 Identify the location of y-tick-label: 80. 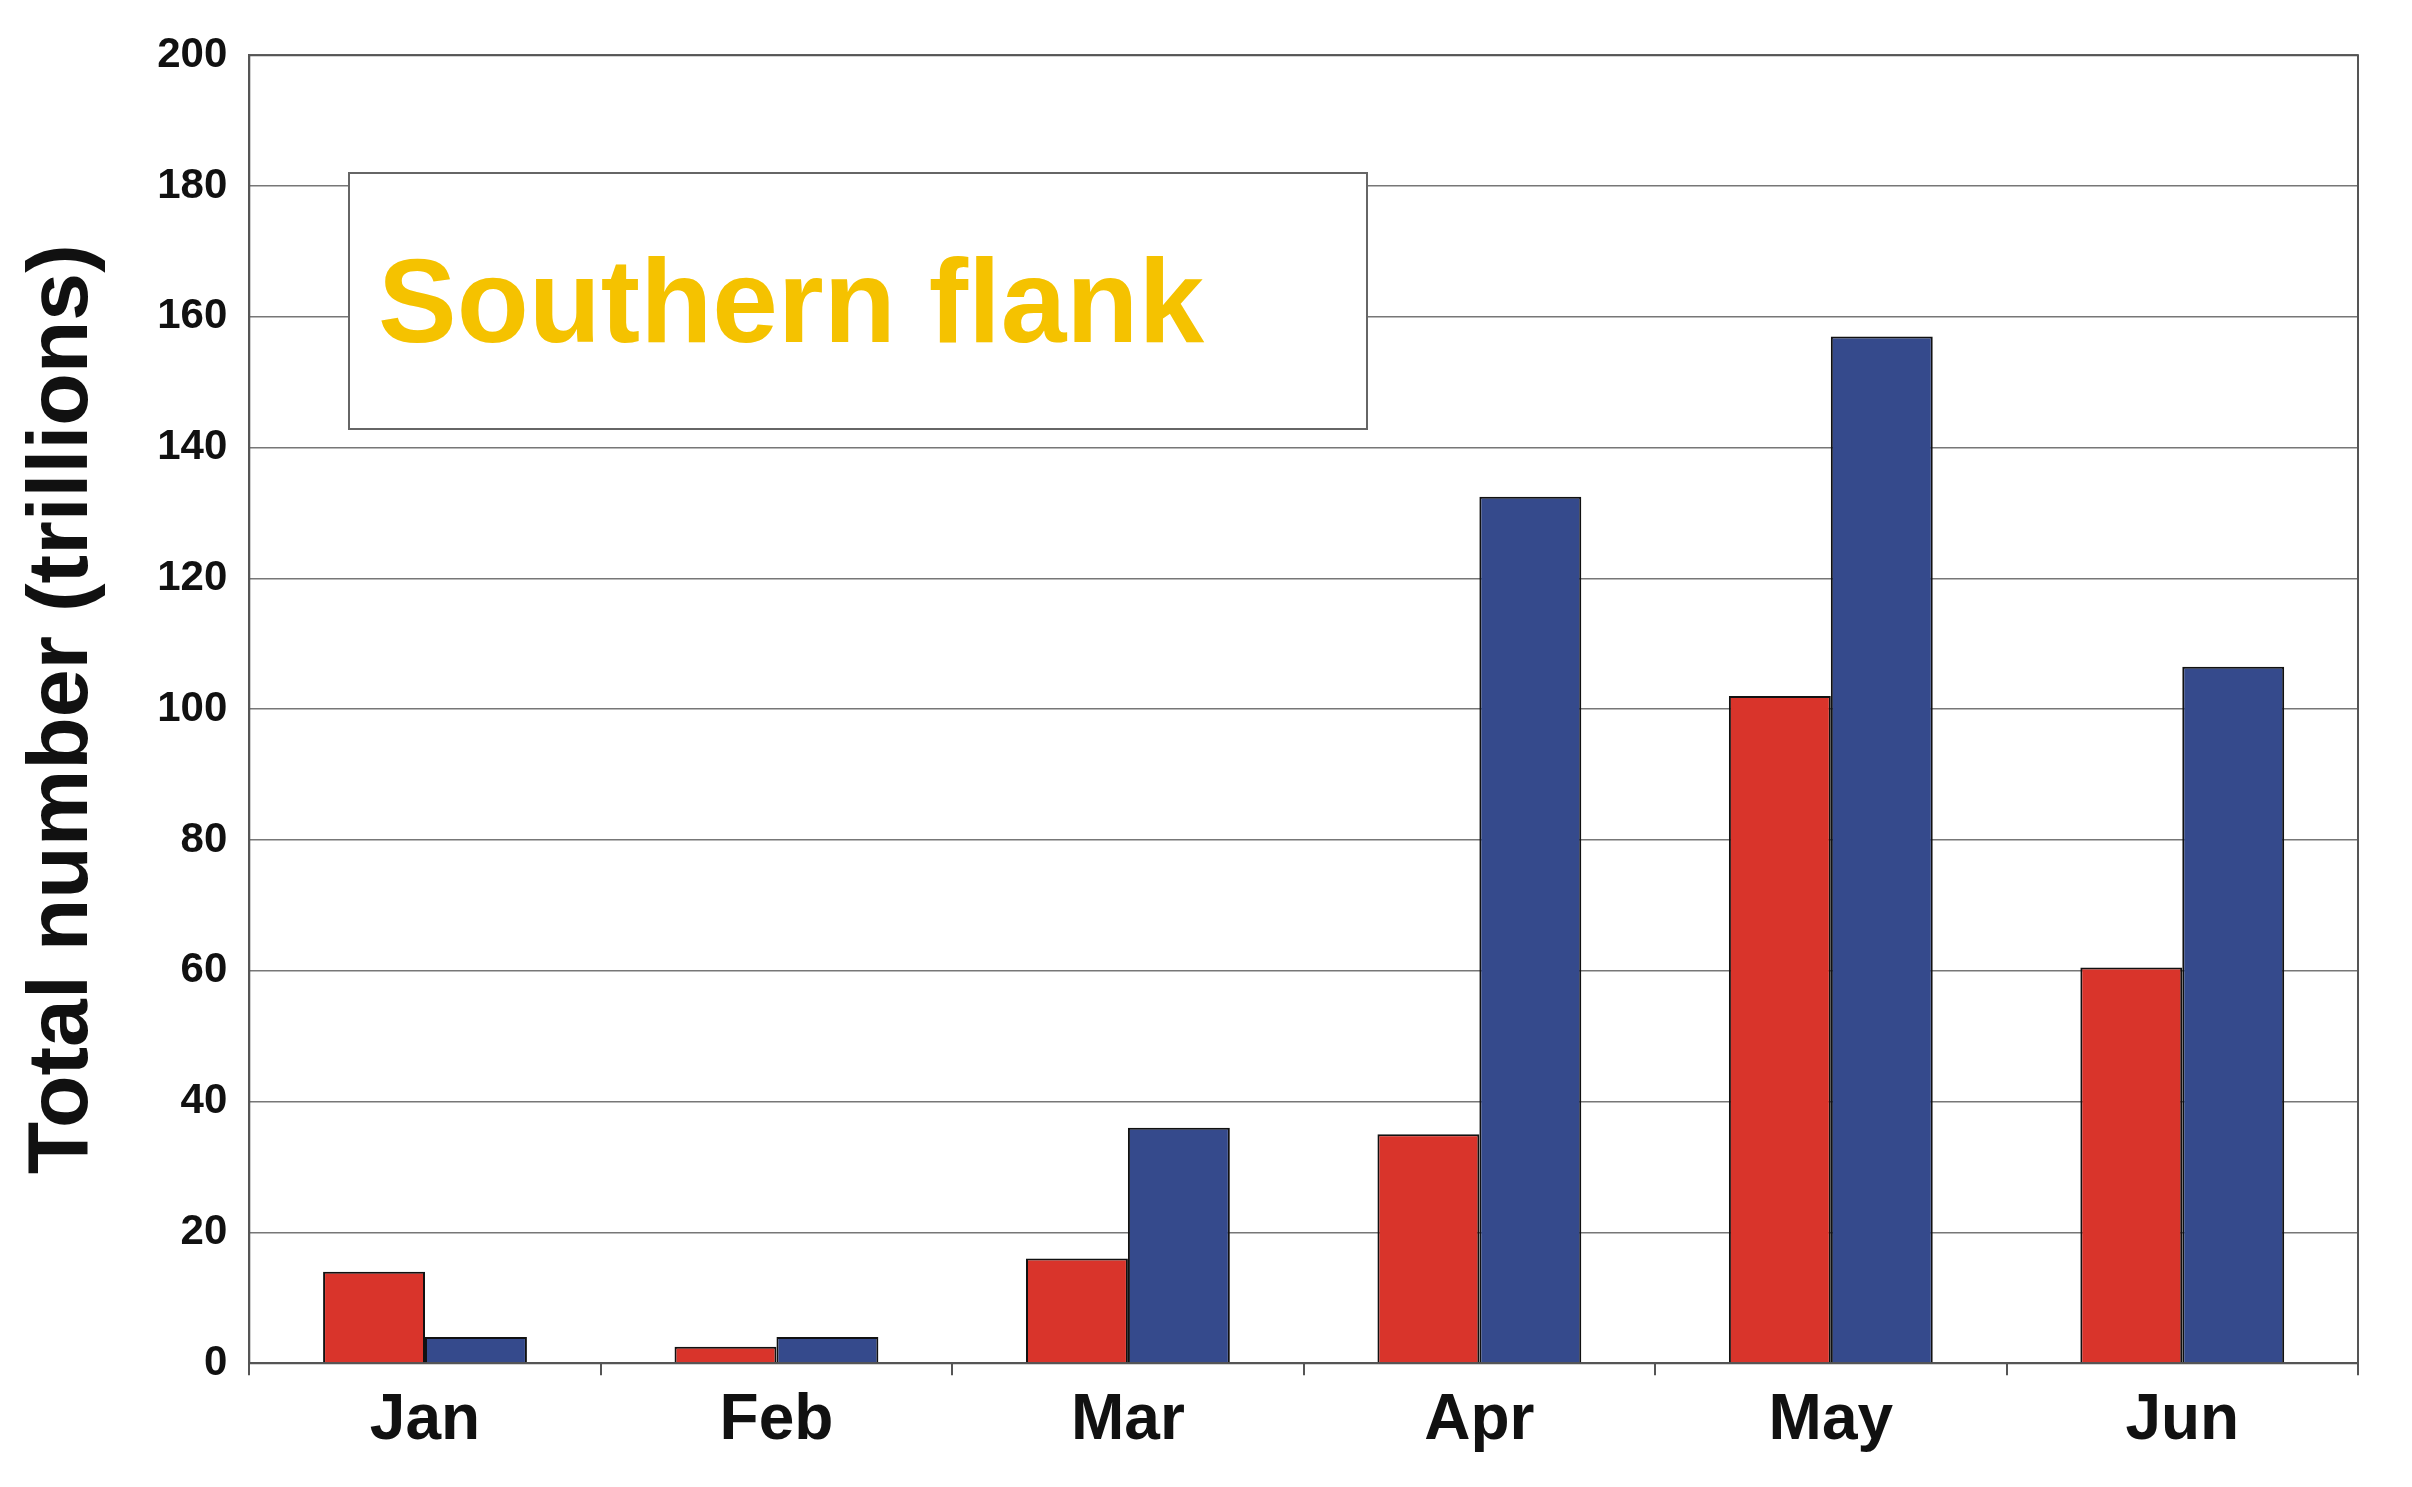
(204, 837).